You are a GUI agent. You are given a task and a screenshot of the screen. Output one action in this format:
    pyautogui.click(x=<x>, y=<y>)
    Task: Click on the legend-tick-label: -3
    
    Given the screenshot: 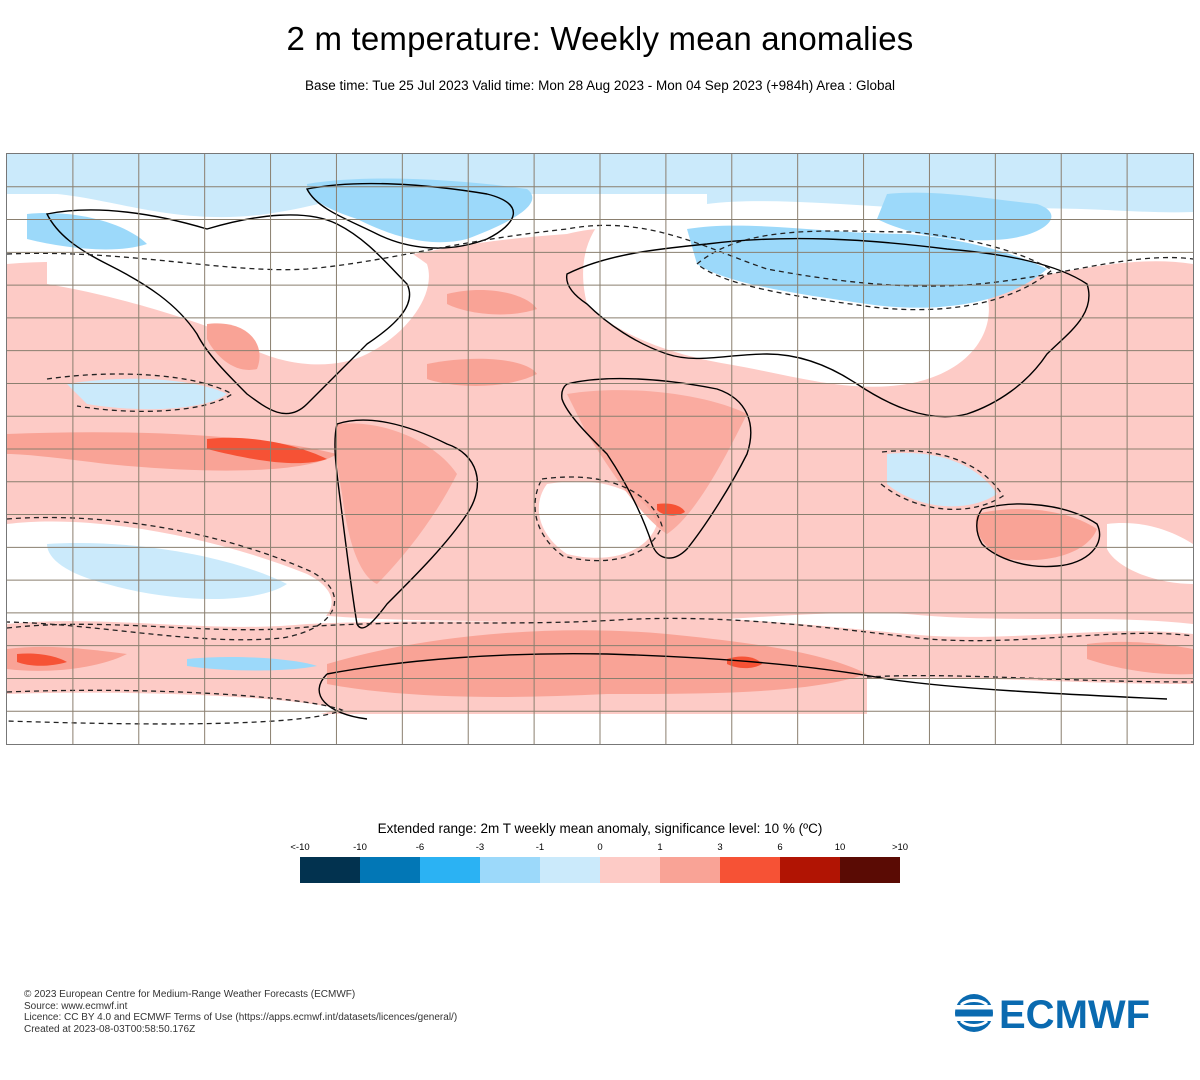 What is the action you would take?
    pyautogui.click(x=480, y=847)
    